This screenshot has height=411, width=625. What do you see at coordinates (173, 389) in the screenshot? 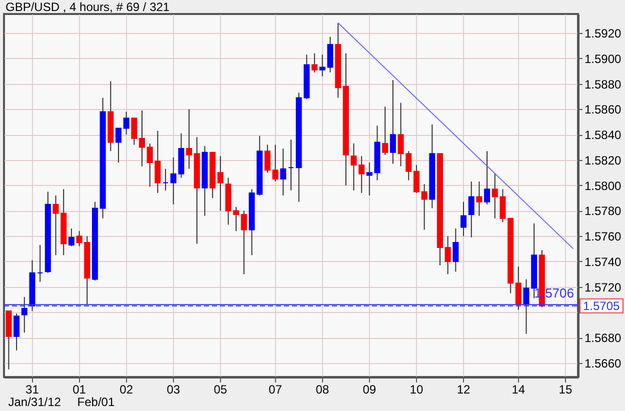
I see `x-tick-label: 03` at bounding box center [173, 389].